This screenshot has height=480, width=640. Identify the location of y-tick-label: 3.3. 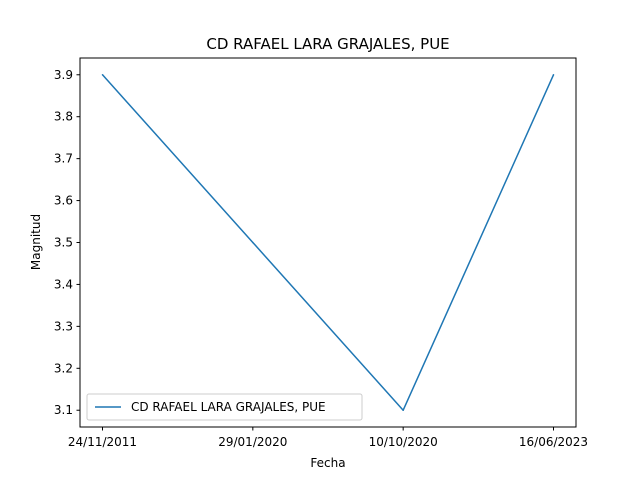
(63, 326).